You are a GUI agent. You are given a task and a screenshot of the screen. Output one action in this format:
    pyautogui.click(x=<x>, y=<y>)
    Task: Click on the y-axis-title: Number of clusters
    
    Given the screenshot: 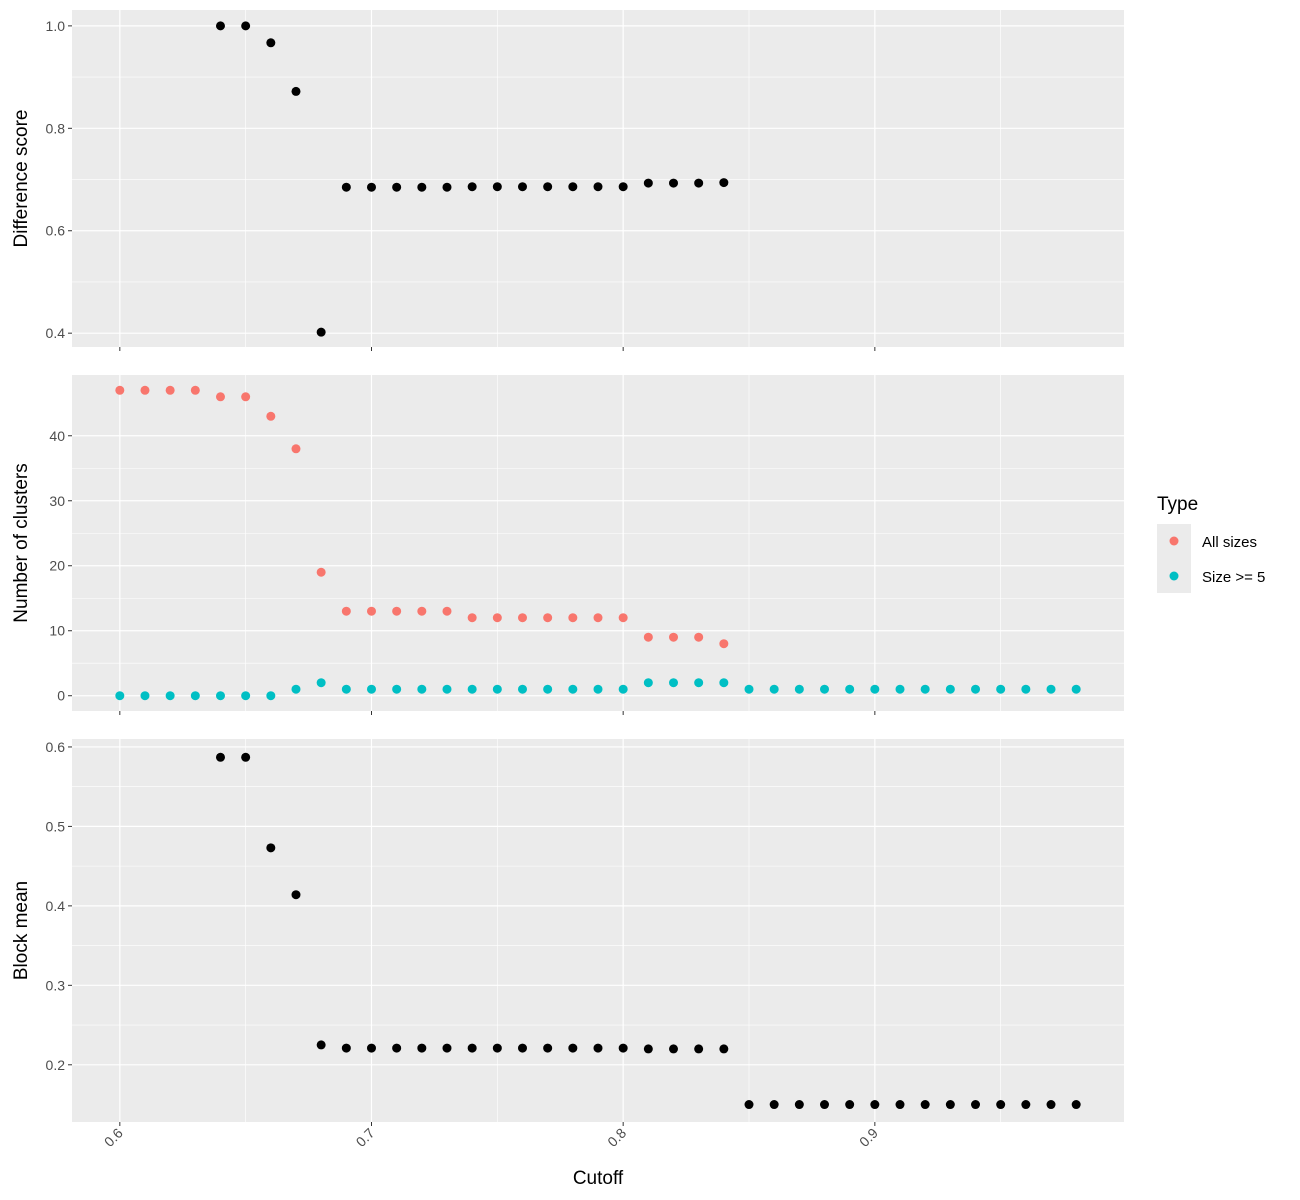 What is the action you would take?
    pyautogui.click(x=21, y=542)
    